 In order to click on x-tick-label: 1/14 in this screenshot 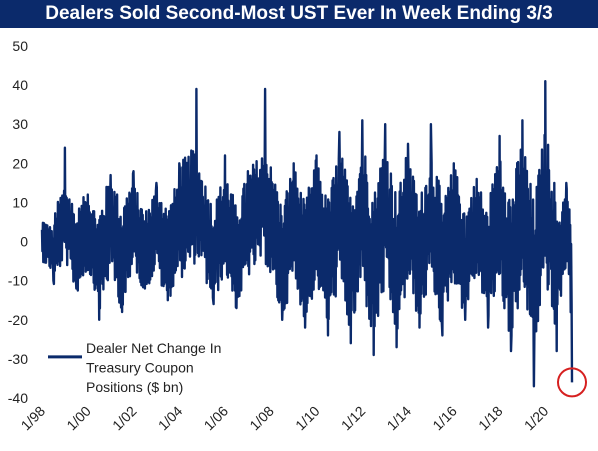, I will do `click(399, 418)`.